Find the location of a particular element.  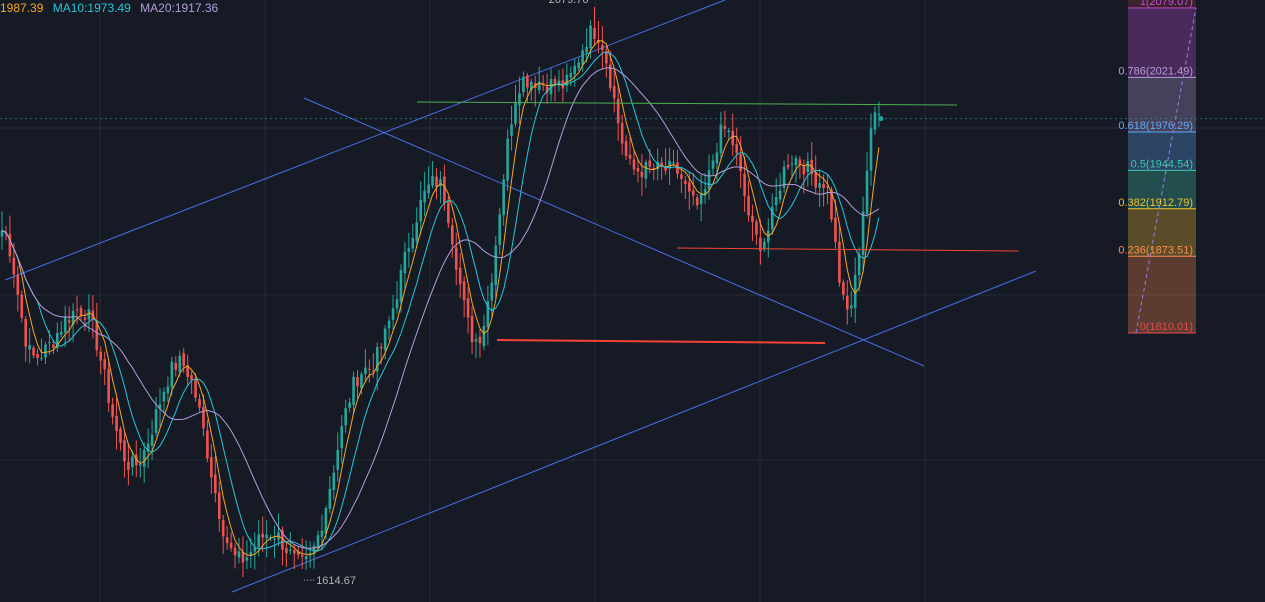

fib-level-label: 0.382(1912.79) is located at coordinates (1155, 203).